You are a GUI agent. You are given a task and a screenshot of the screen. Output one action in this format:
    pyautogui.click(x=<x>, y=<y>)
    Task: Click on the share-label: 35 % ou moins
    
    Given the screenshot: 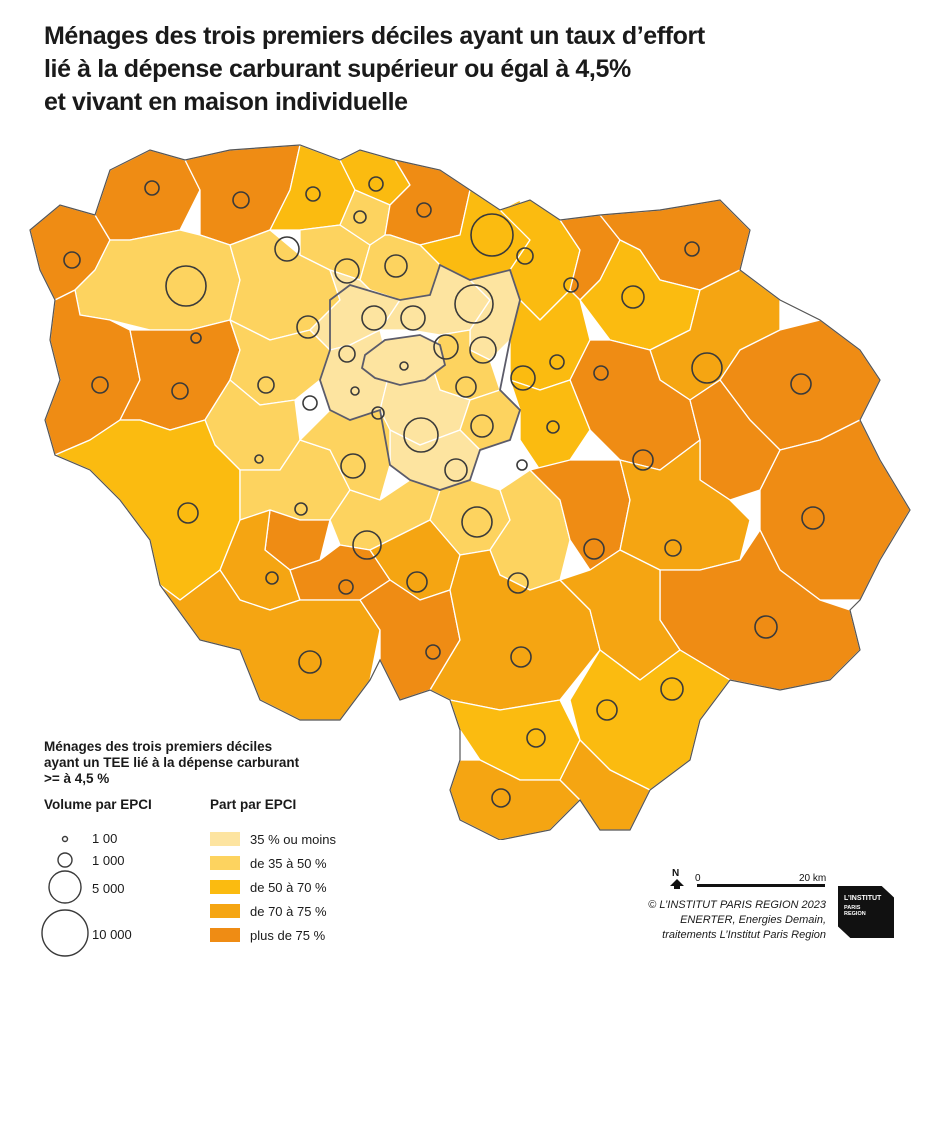 What is the action you would take?
    pyautogui.click(x=293, y=839)
    